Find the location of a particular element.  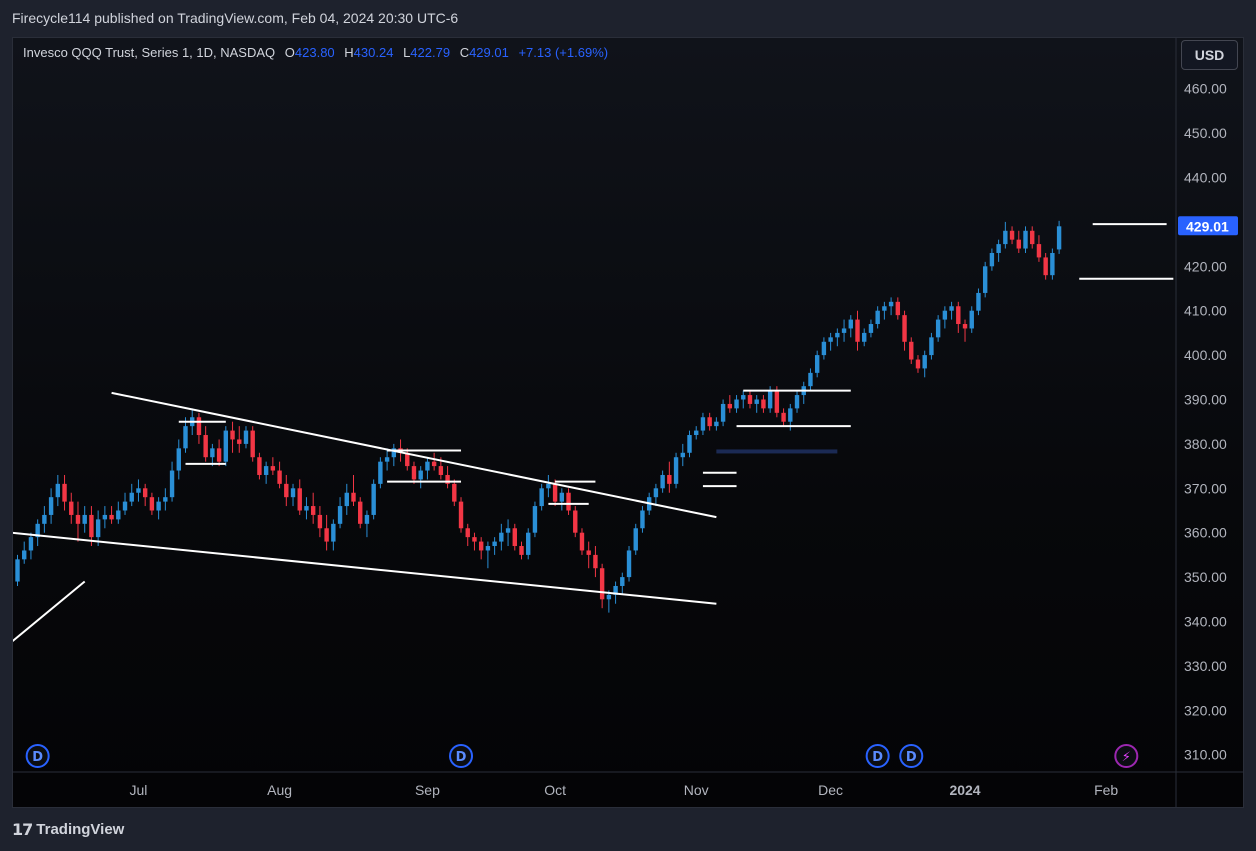

price-tick-label: 310.00 is located at coordinates (1205, 755).